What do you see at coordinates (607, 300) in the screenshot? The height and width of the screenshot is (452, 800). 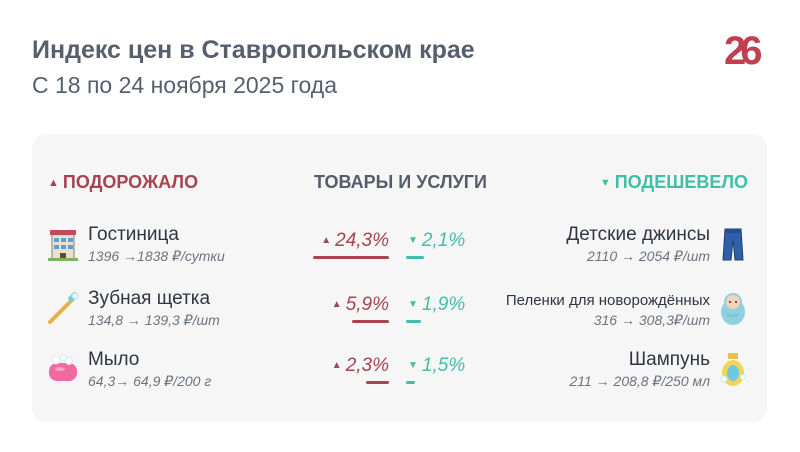 I see `down-item-name: Пеленки для новорождённых` at bounding box center [607, 300].